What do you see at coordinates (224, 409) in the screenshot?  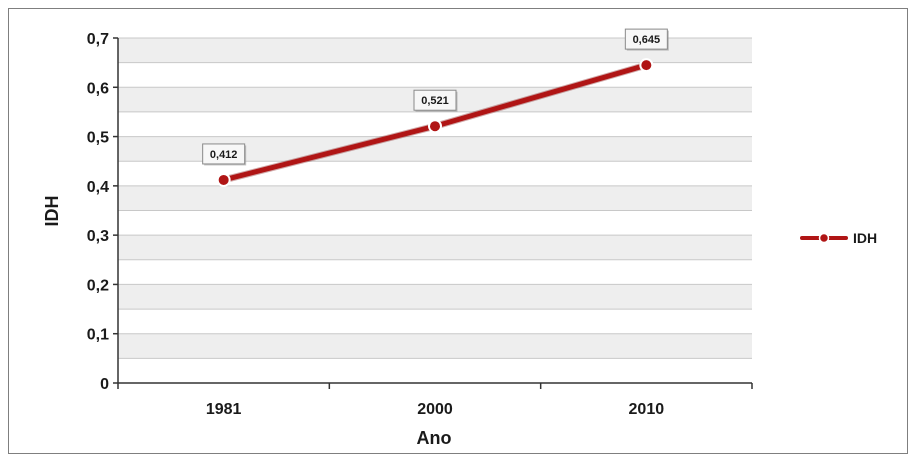 I see `x-tick-label: 1981` at bounding box center [224, 409].